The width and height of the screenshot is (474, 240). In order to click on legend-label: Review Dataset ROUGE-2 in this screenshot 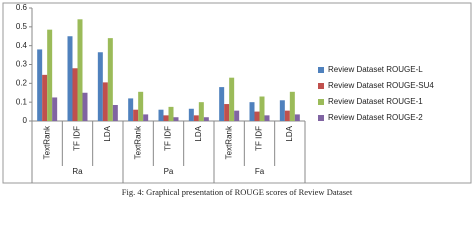, I will do `click(375, 117)`.